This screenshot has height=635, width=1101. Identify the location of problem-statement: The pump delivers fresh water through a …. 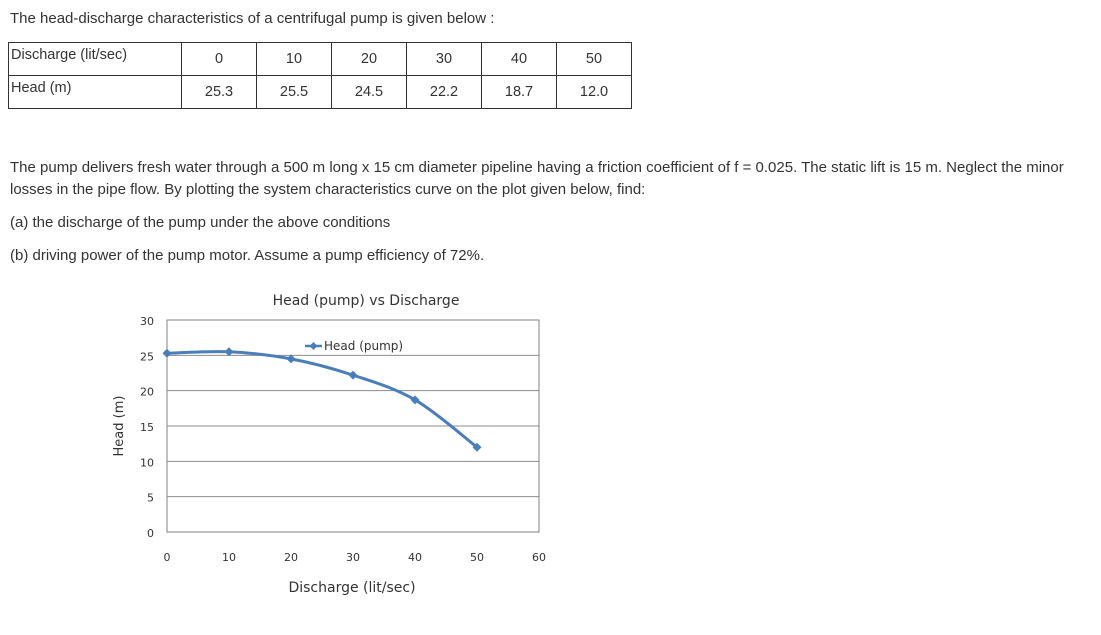
(537, 178).